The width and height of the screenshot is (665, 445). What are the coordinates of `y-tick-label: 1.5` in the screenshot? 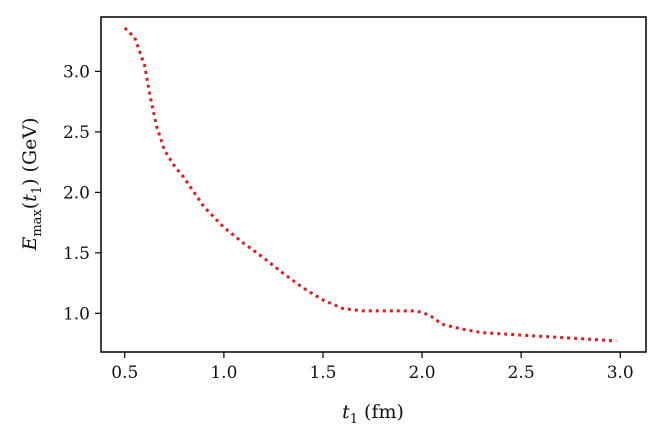 It's located at (76, 254).